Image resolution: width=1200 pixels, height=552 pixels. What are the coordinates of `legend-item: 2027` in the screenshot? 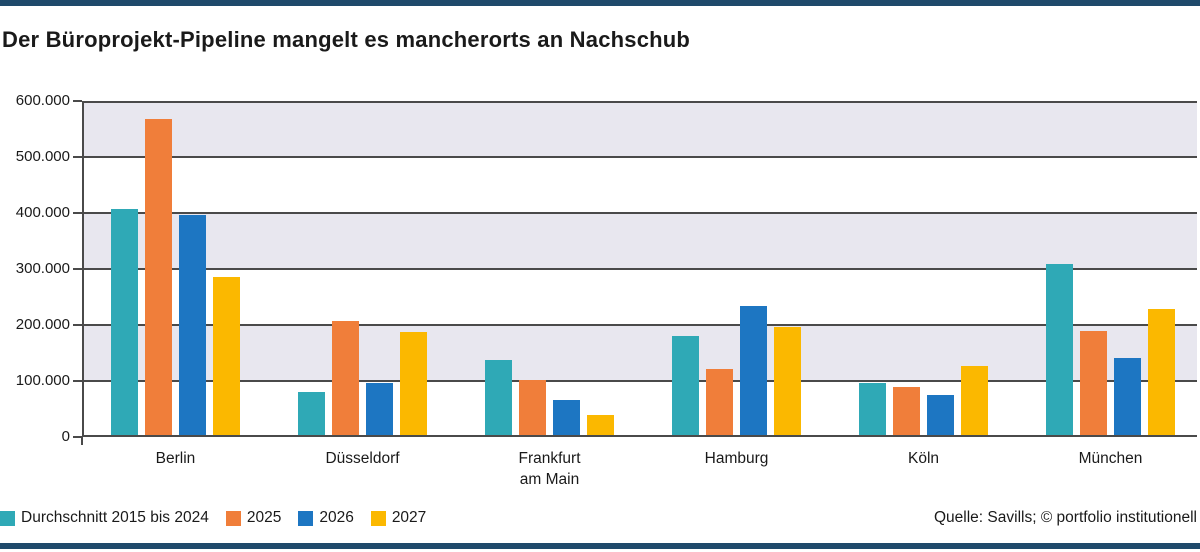 It's located at (398, 518).